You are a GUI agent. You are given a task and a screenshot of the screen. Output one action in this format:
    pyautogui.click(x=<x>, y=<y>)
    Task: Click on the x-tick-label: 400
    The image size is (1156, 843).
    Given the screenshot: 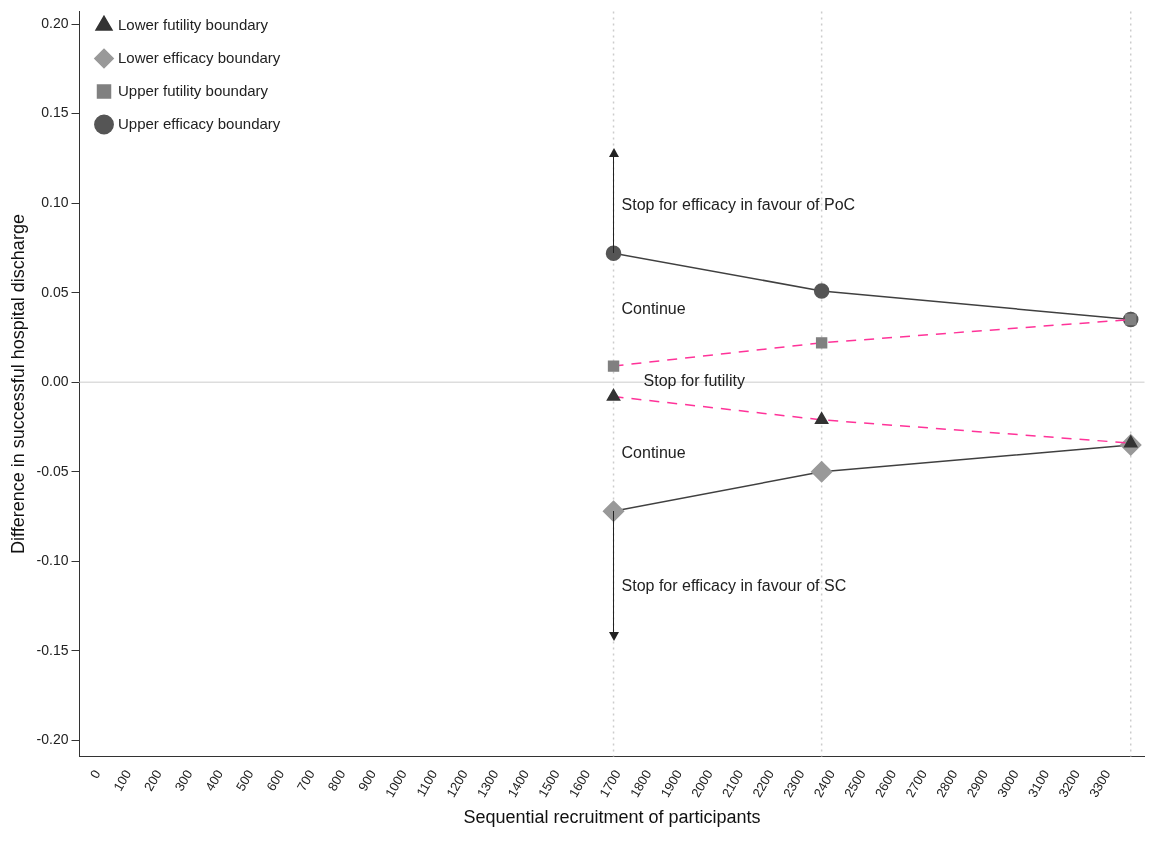 What is the action you would take?
    pyautogui.click(x=214, y=780)
    